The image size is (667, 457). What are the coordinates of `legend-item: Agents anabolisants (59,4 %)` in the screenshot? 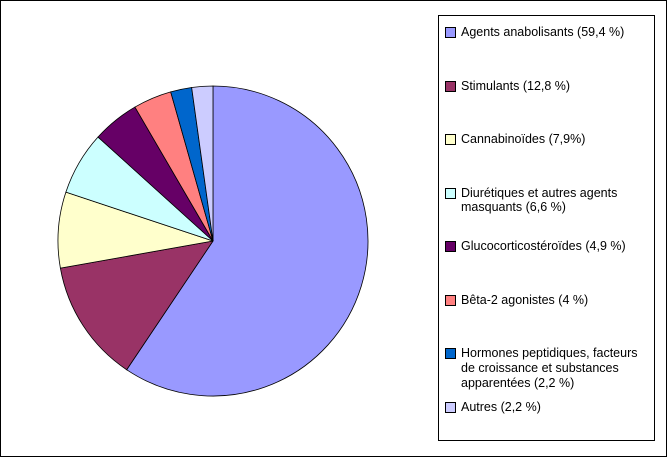 It's located at (547, 52).